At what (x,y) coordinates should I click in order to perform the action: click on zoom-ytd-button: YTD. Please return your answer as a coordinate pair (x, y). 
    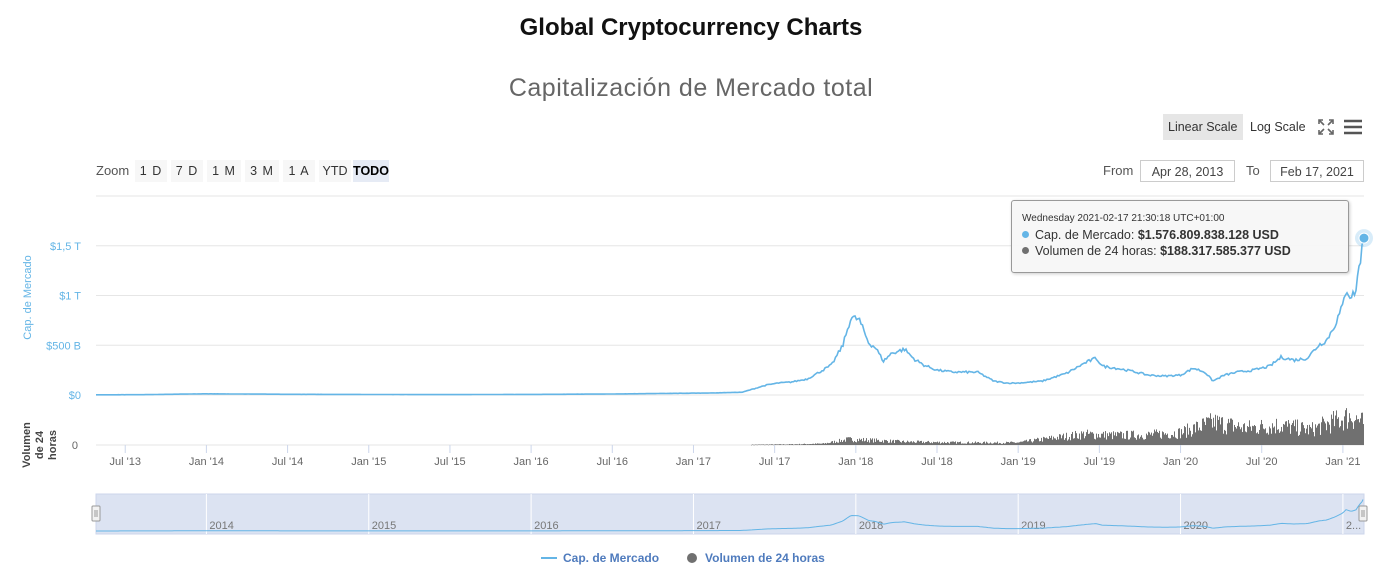
    Looking at the image, I should click on (335, 171).